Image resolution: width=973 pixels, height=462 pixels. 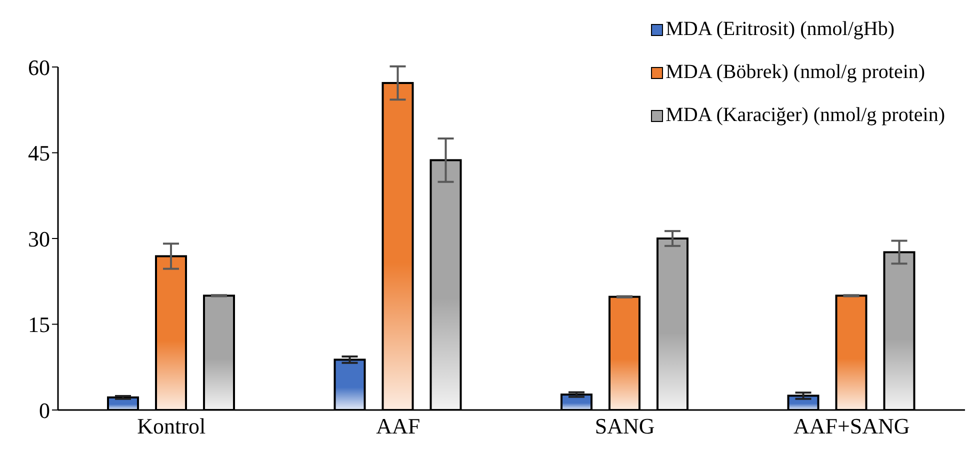 I want to click on y-tick-label: 45, so click(x=39, y=153).